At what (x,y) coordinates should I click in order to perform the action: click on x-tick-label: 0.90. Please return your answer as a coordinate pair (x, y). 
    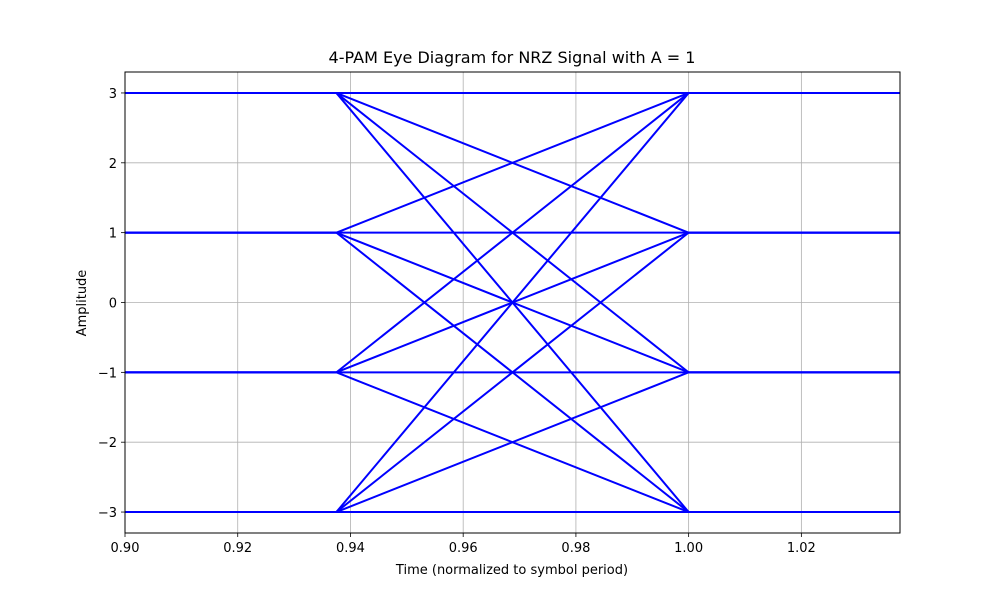
    Looking at the image, I should click on (125, 548).